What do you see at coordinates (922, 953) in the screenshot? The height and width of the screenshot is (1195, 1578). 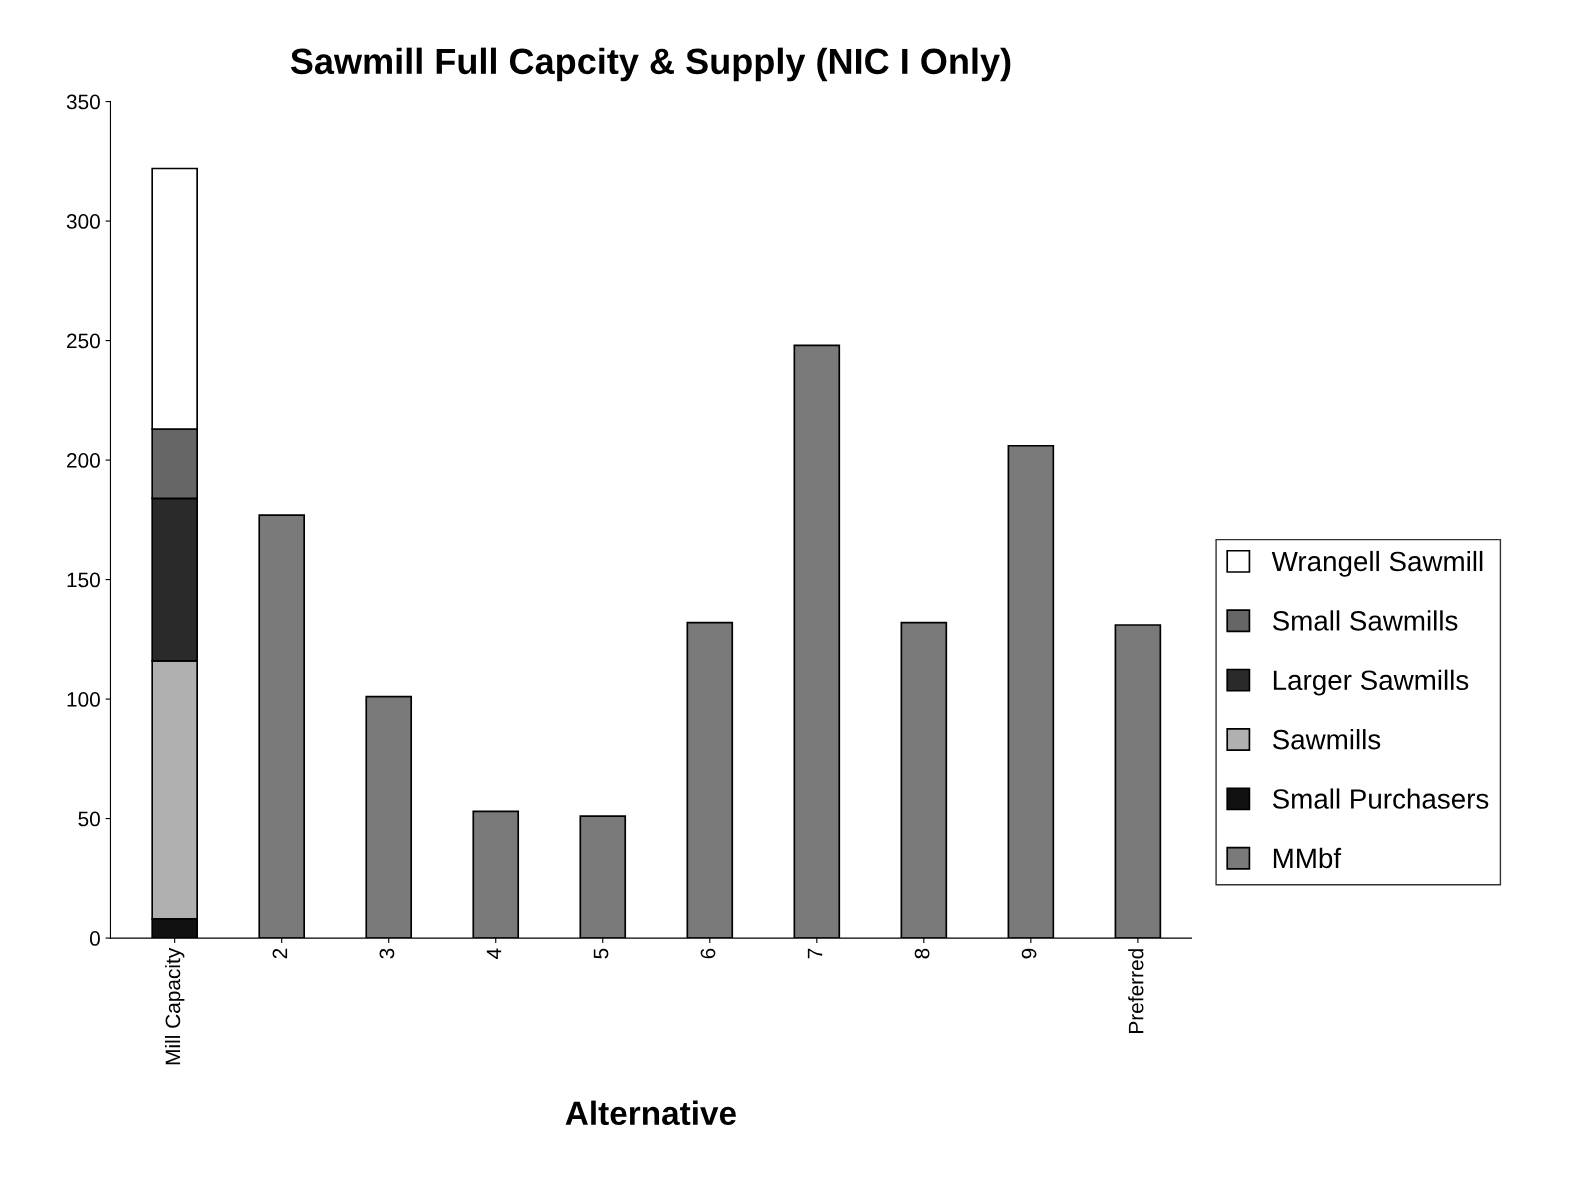 I see `x-tick-label: 8` at bounding box center [922, 953].